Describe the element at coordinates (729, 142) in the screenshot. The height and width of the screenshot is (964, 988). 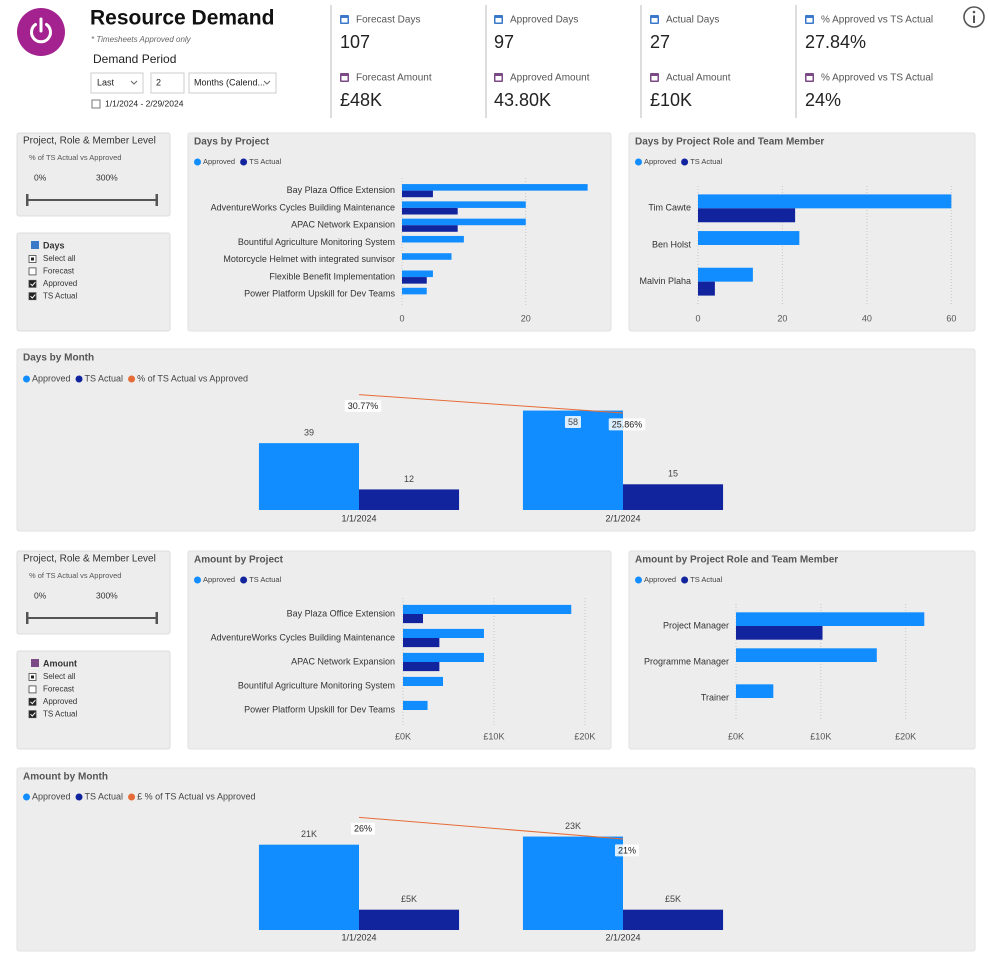
I see `chart-title: Days by Project Role and Team Member` at that location.